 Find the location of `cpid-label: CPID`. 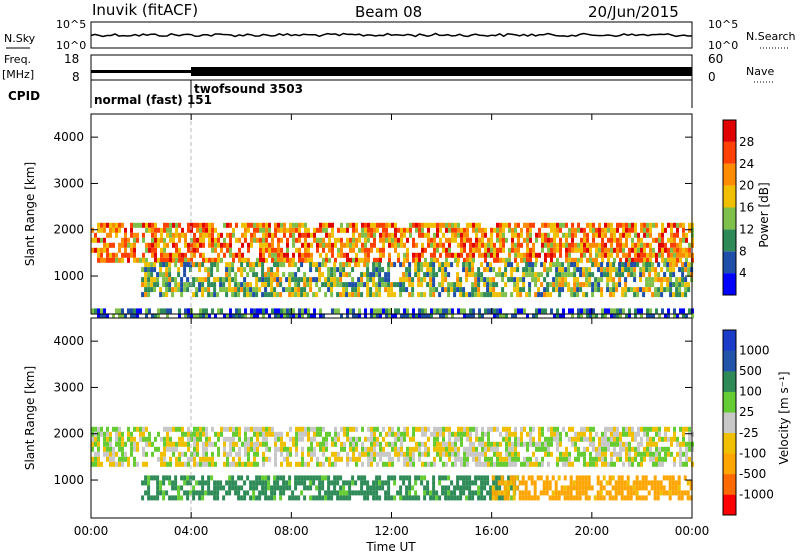

cpid-label: CPID is located at coordinates (24, 96).